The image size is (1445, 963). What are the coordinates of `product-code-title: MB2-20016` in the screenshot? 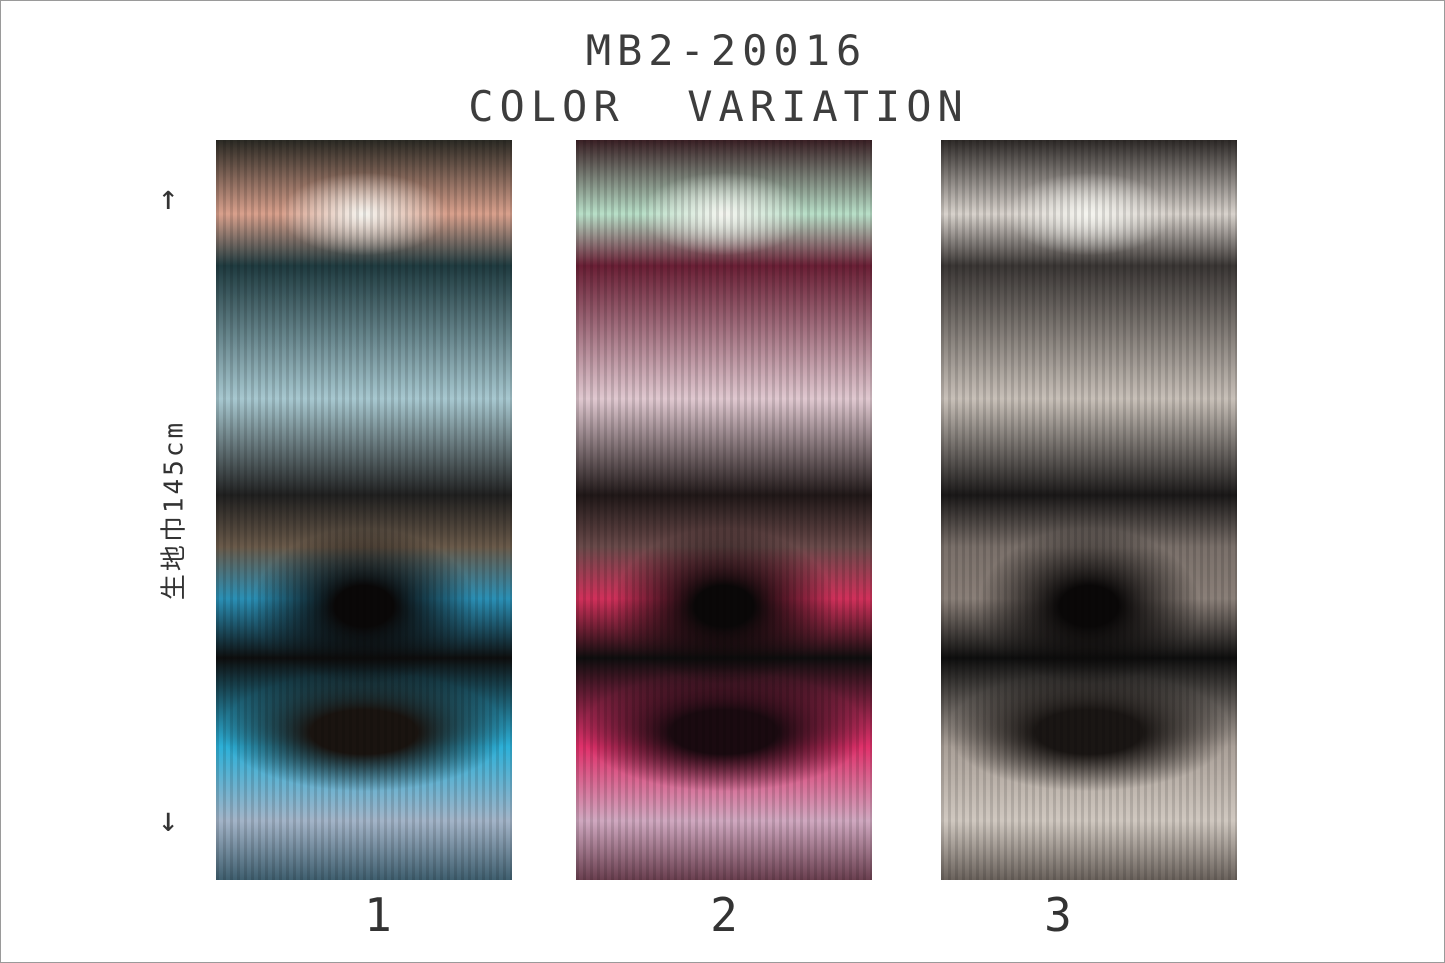 It's located at (726, 50).